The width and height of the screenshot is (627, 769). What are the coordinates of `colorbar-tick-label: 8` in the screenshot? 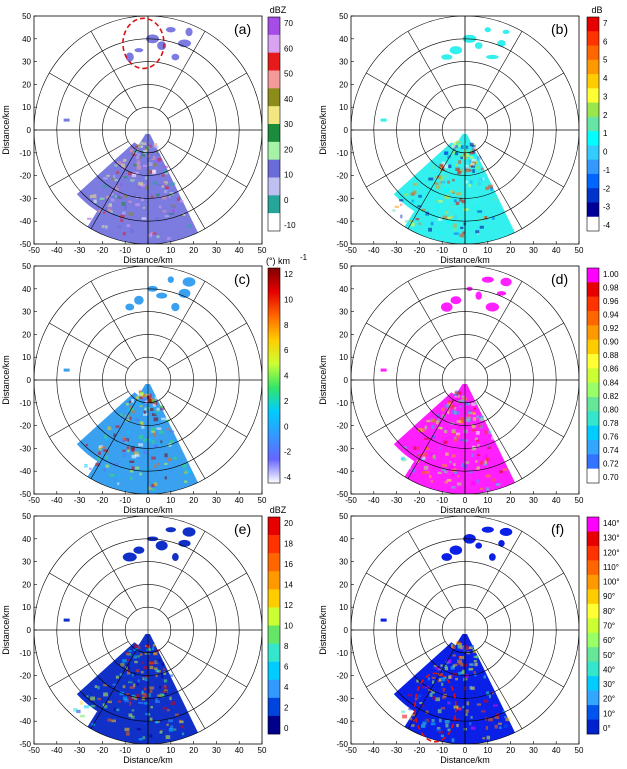 It's located at (286, 646).